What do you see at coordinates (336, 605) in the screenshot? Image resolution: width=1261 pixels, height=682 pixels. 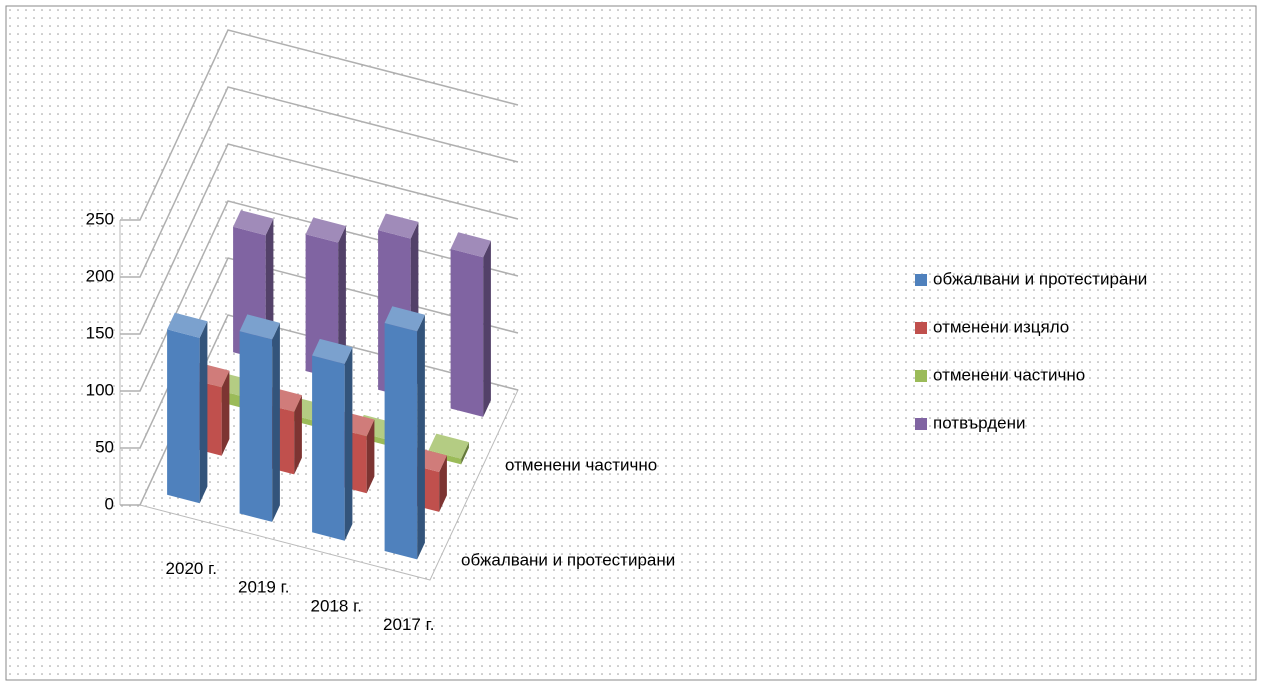 I see `x-tick-label: 2018 г.` at bounding box center [336, 605].